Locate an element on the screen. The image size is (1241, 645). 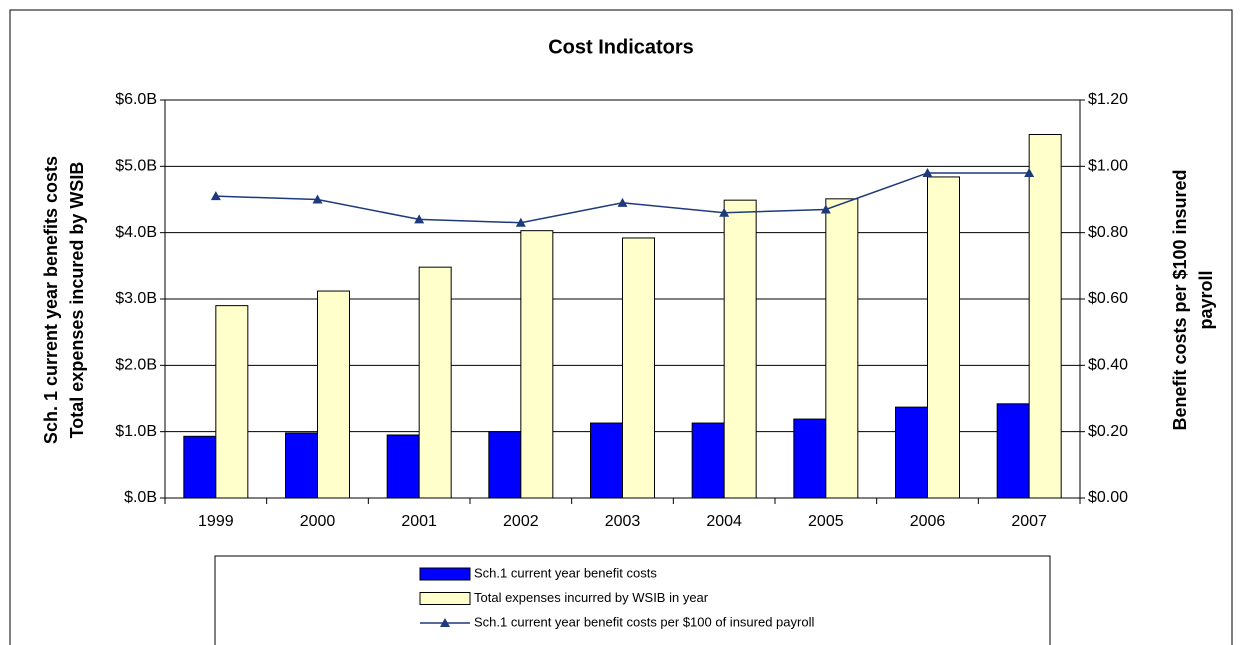
legend-label: Total expenses incurred by WSIB in year is located at coordinates (591, 597).